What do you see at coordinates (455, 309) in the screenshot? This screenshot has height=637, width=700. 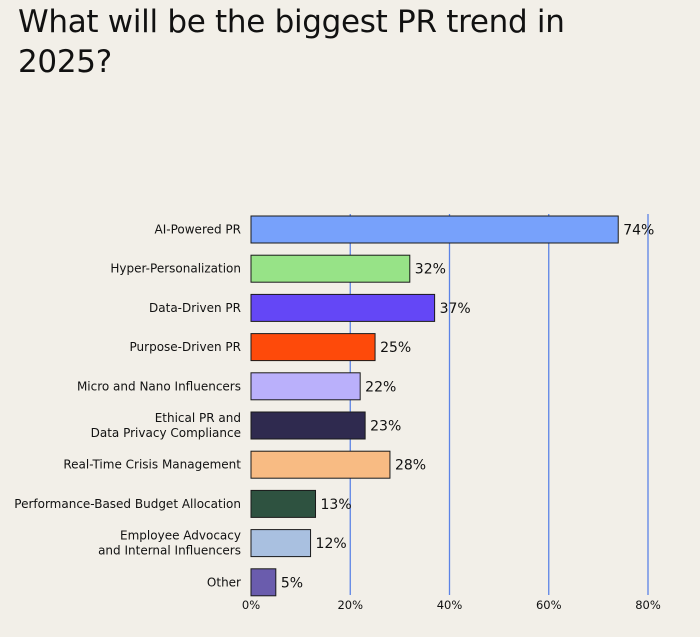 I see `value-label: 37%` at bounding box center [455, 309].